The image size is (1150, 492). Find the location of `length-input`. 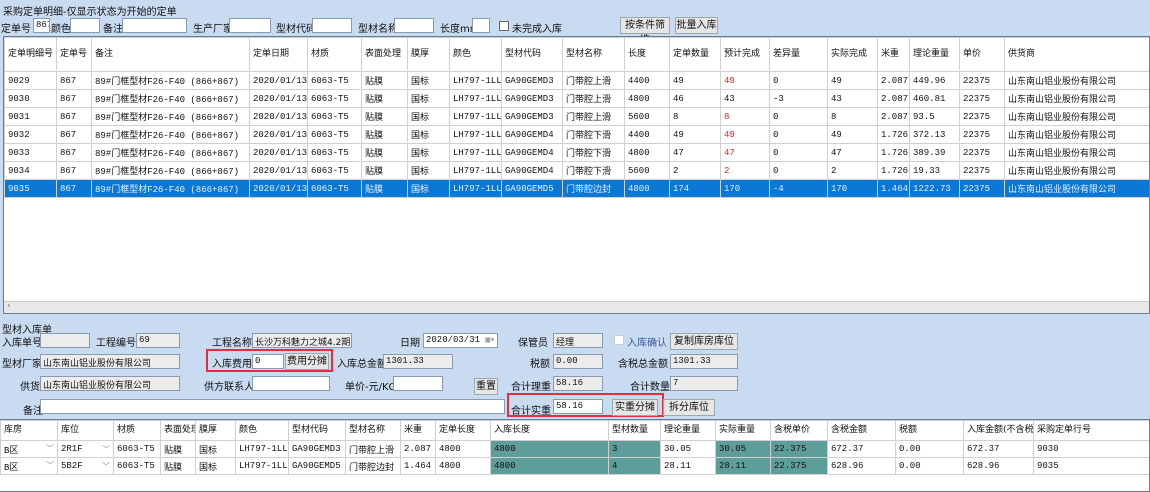

length-input is located at coordinates (481, 25).